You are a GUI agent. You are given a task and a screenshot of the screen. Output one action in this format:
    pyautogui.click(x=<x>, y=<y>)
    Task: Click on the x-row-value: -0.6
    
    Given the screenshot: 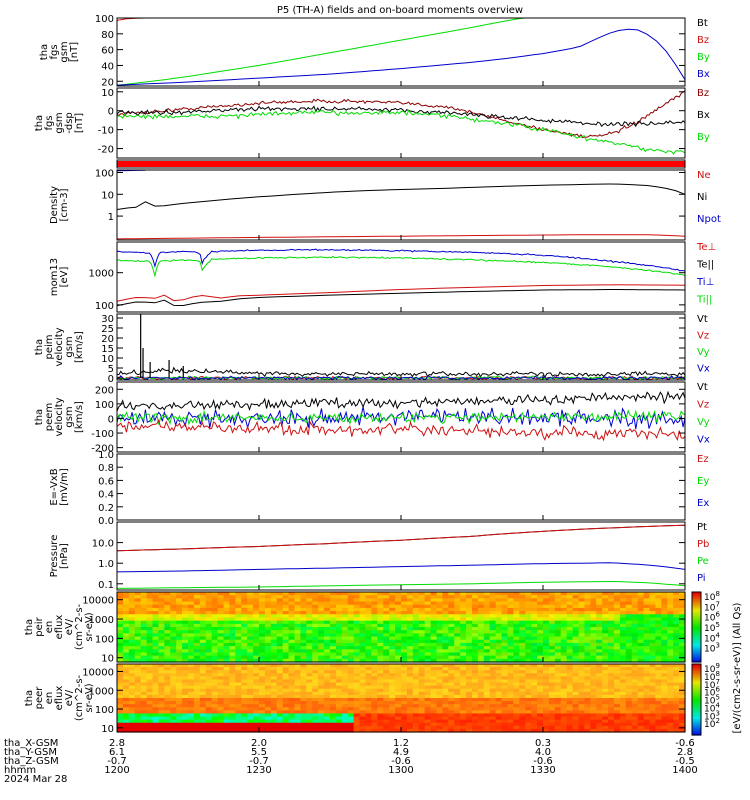 What is the action you would take?
    pyautogui.click(x=401, y=761)
    